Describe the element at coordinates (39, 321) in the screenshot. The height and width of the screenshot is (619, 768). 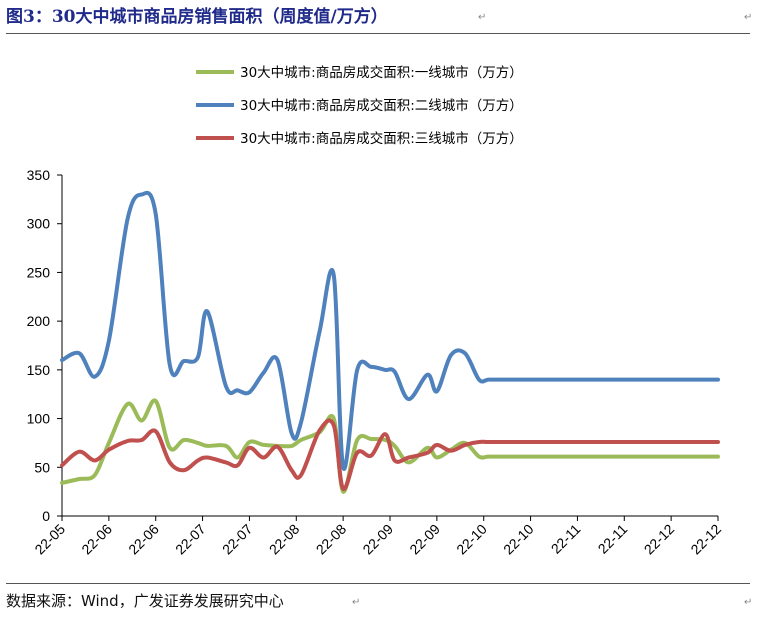
I see `y-tick-label: 200` at that location.